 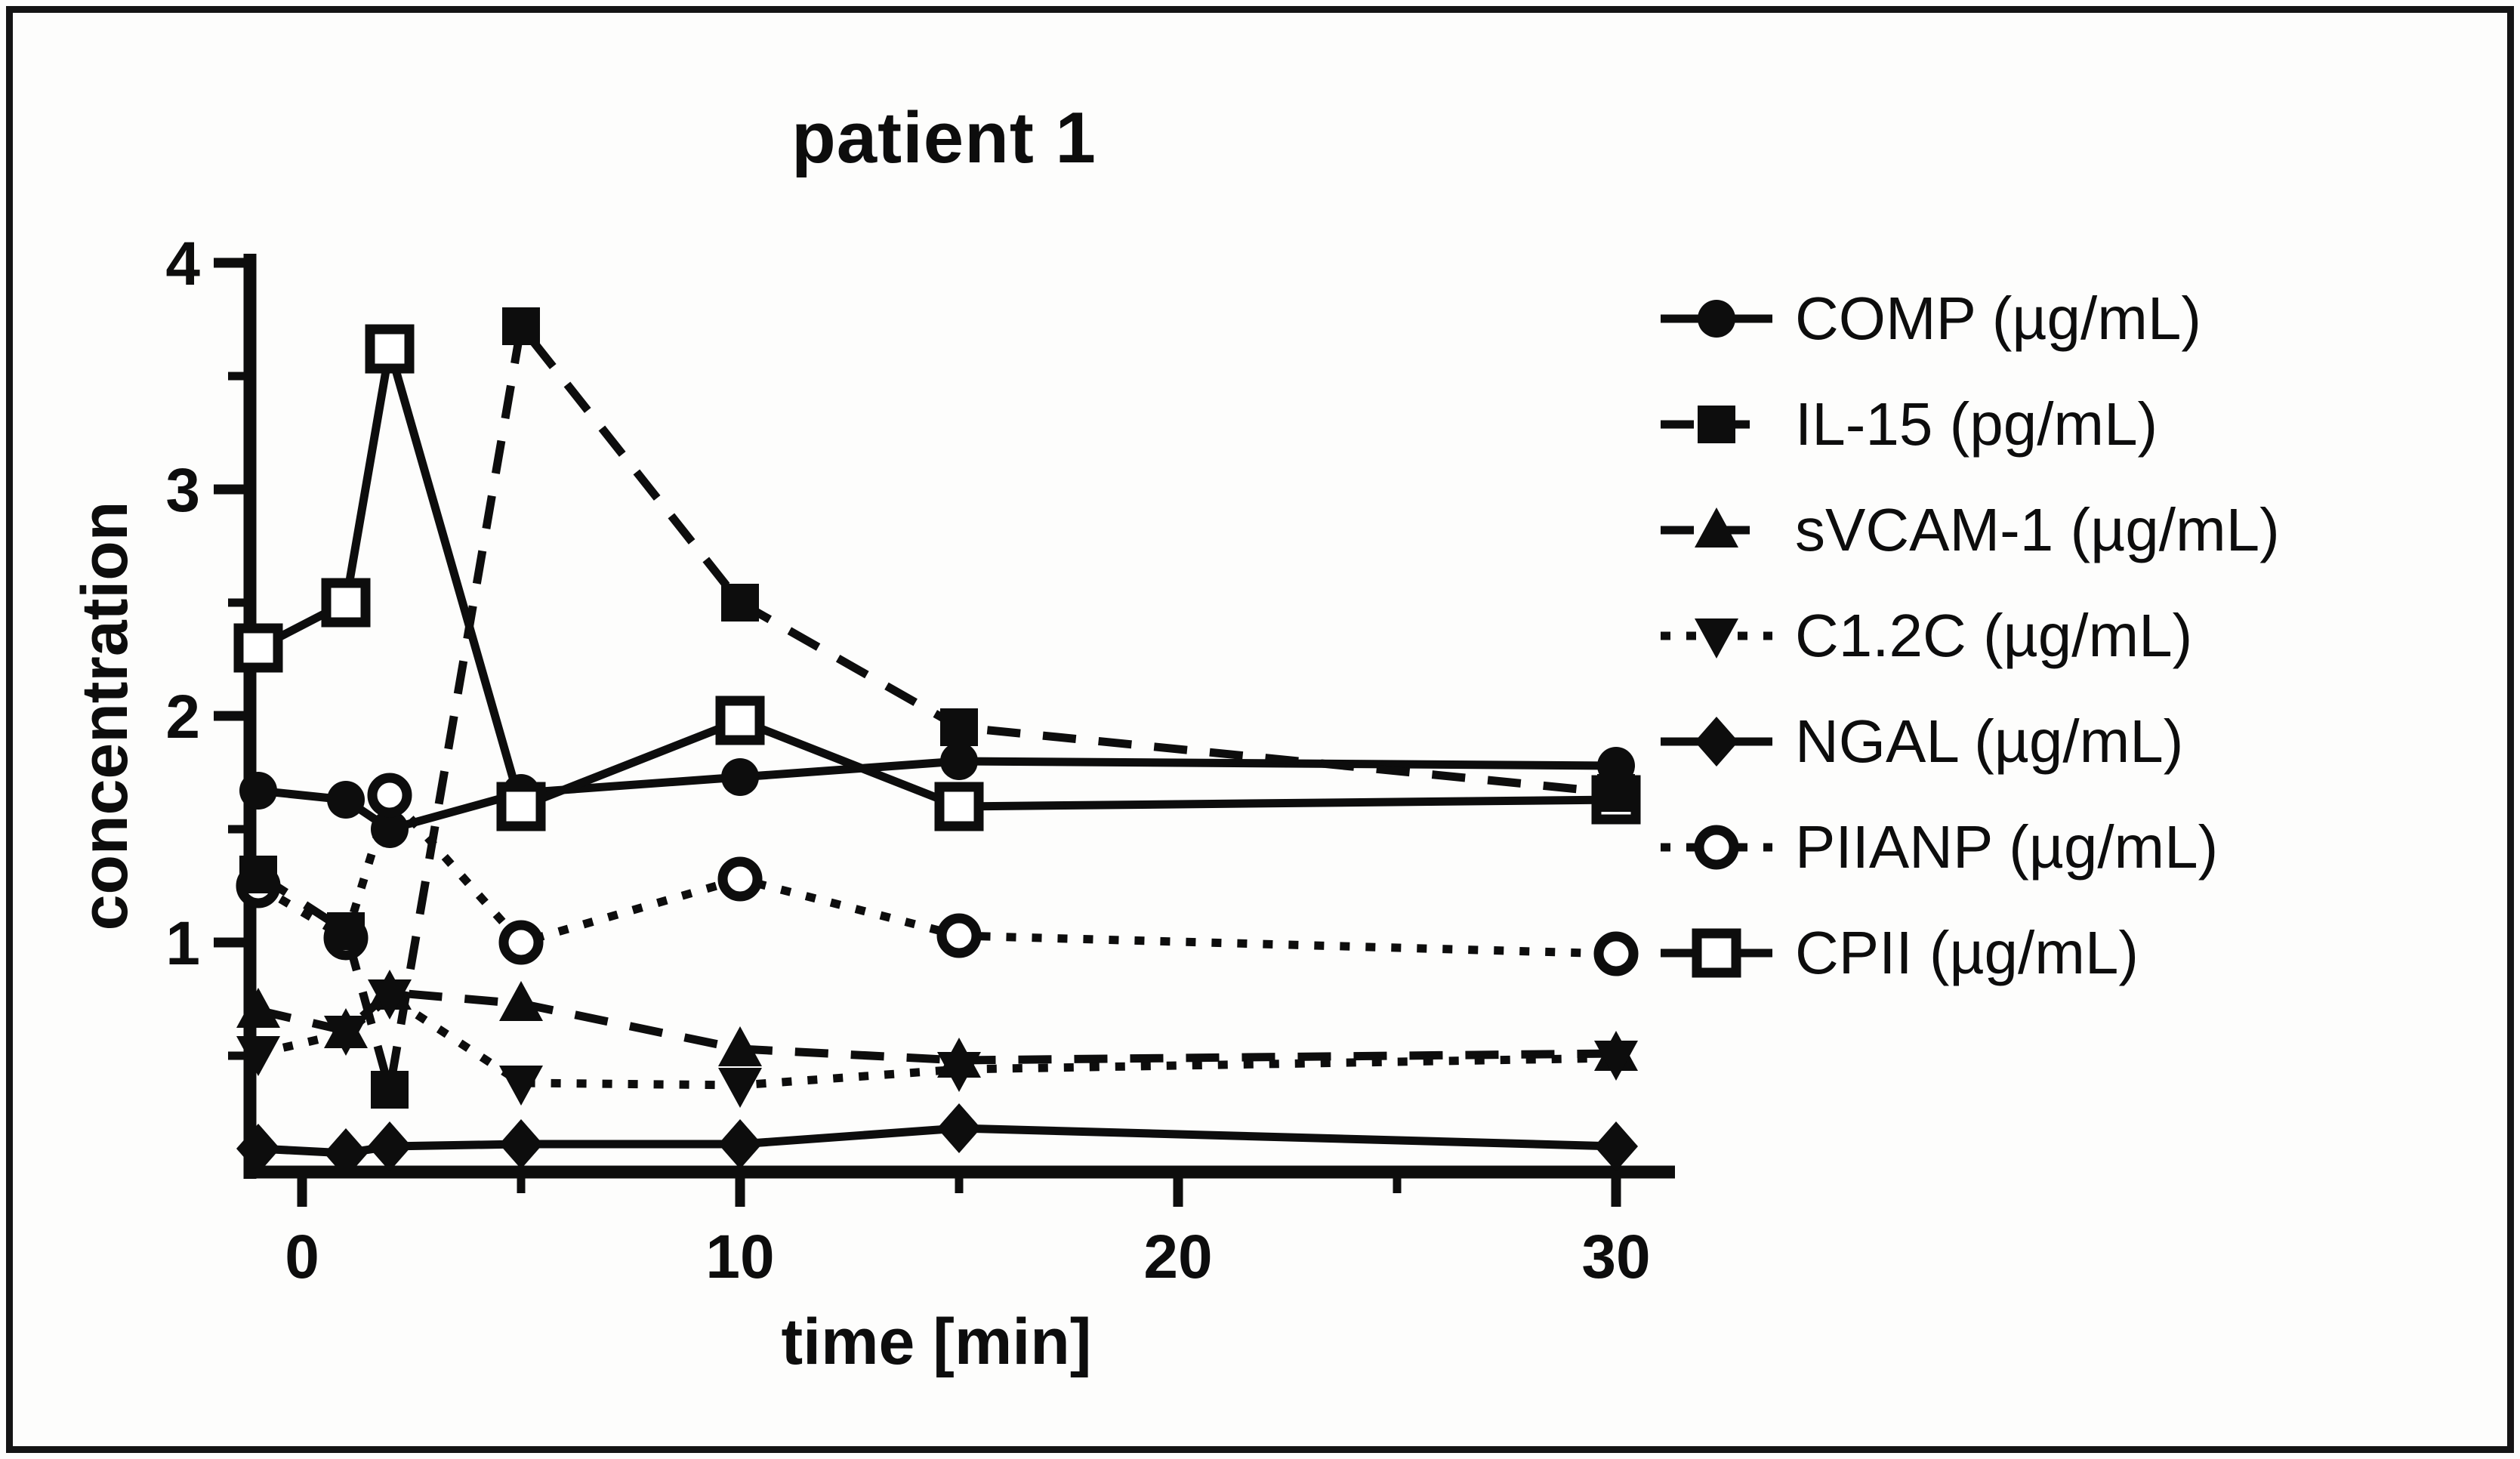 I want to click on legend-label-svcam1: sVCAM-1 (µg/mL), so click(x=2037, y=529).